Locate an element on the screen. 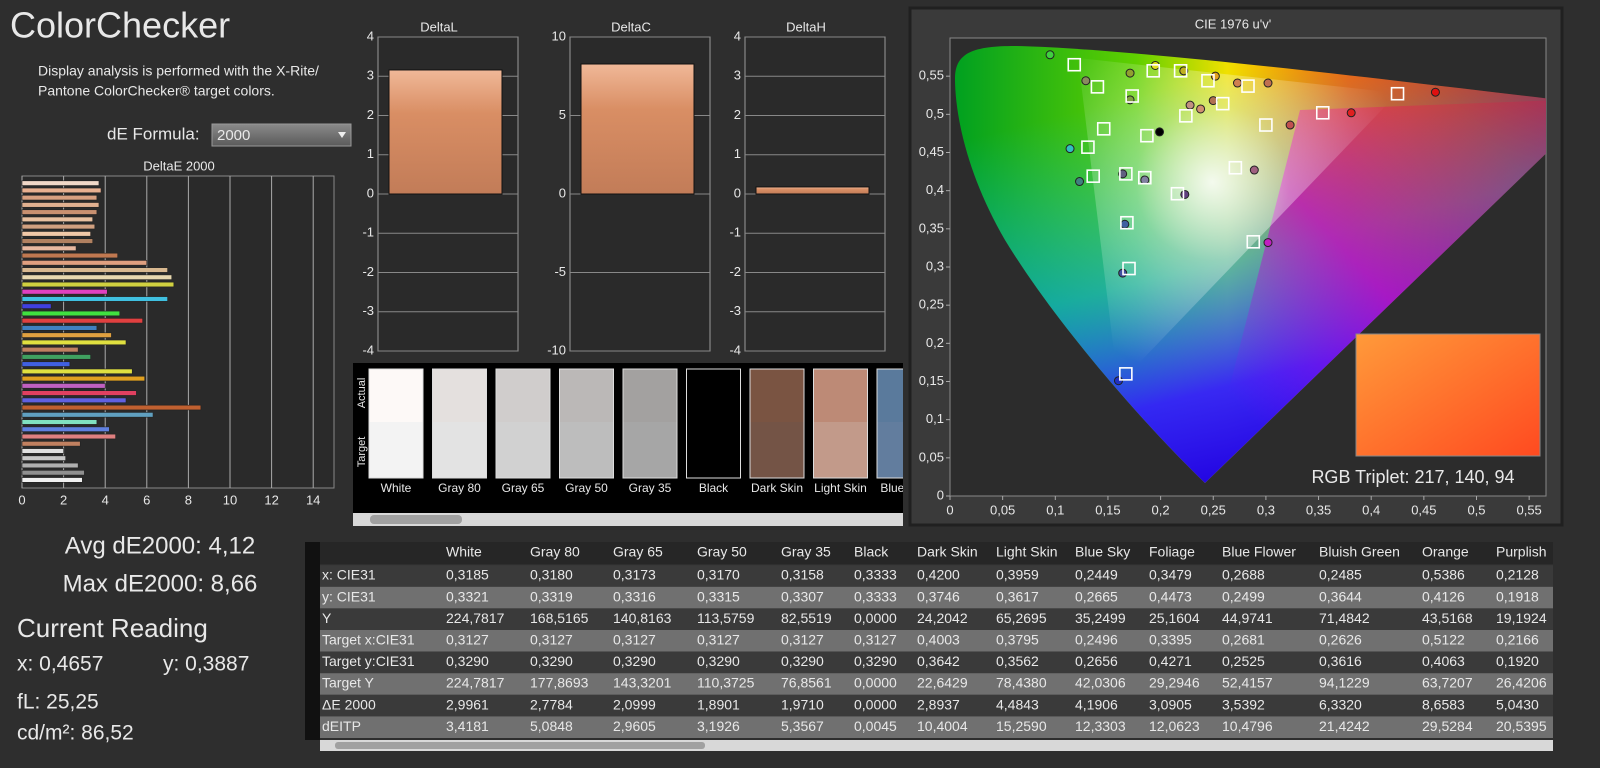 The width and height of the screenshot is (1600, 768). column-header: Foliage is located at coordinates (1172, 552).